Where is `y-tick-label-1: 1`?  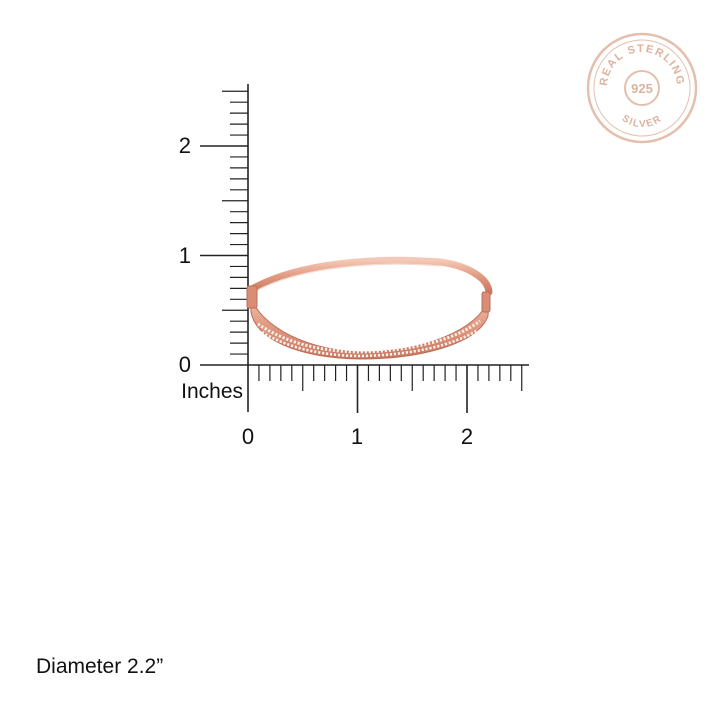 y-tick-label-1: 1 is located at coordinates (185, 255).